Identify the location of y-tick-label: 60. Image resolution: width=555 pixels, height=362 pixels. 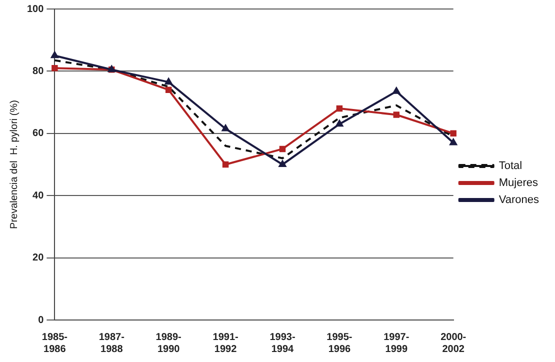
(38, 134).